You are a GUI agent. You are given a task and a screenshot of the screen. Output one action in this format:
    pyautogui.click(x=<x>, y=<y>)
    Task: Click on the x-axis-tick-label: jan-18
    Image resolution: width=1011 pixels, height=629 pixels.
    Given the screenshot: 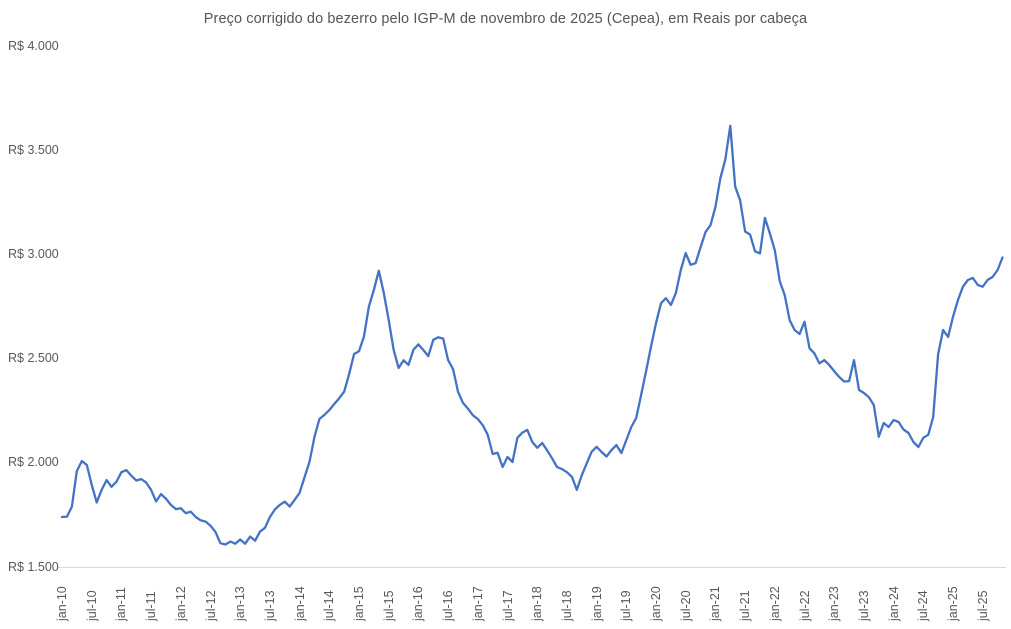 What is the action you would take?
    pyautogui.click(x=537, y=603)
    